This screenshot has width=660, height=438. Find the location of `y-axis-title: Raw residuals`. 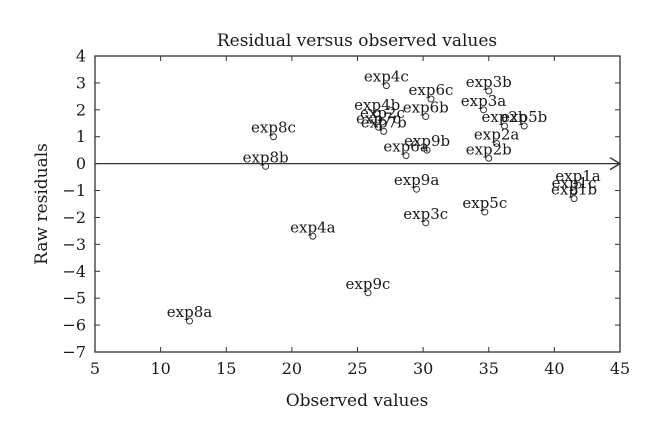

y-axis-title: Raw residuals is located at coordinates (42, 204).